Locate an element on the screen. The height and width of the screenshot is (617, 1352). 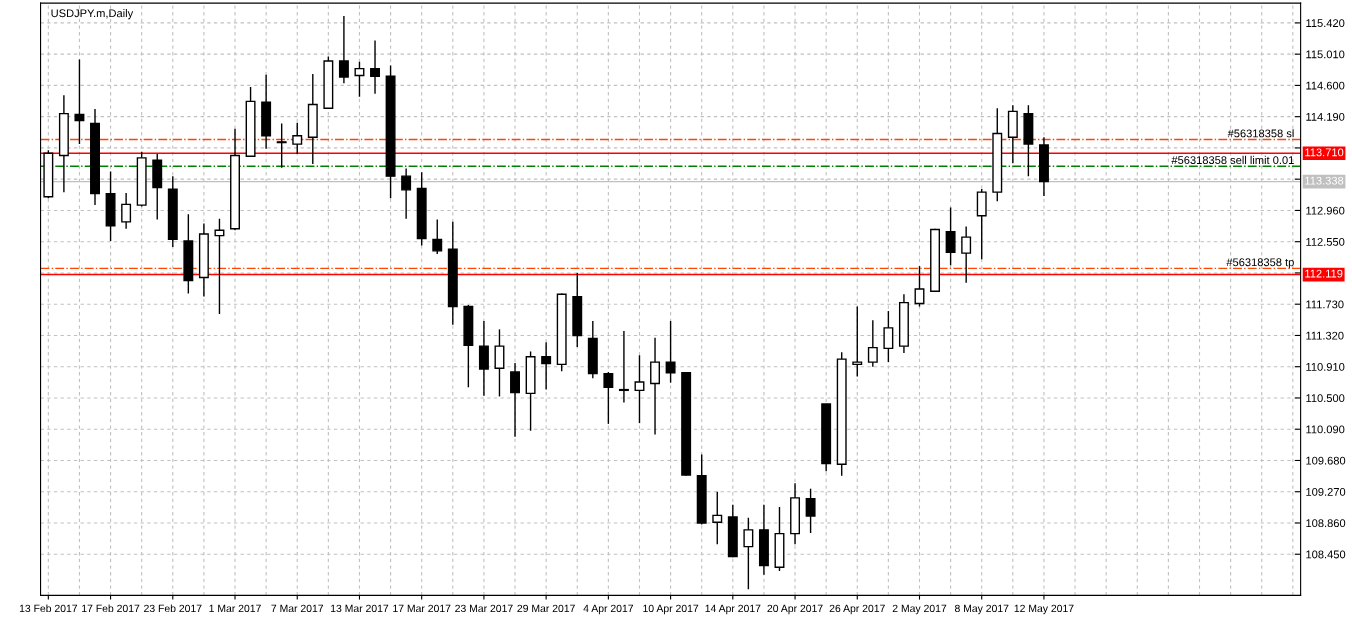
x-tick-label: 13 Mar 2017 is located at coordinates (360, 608).